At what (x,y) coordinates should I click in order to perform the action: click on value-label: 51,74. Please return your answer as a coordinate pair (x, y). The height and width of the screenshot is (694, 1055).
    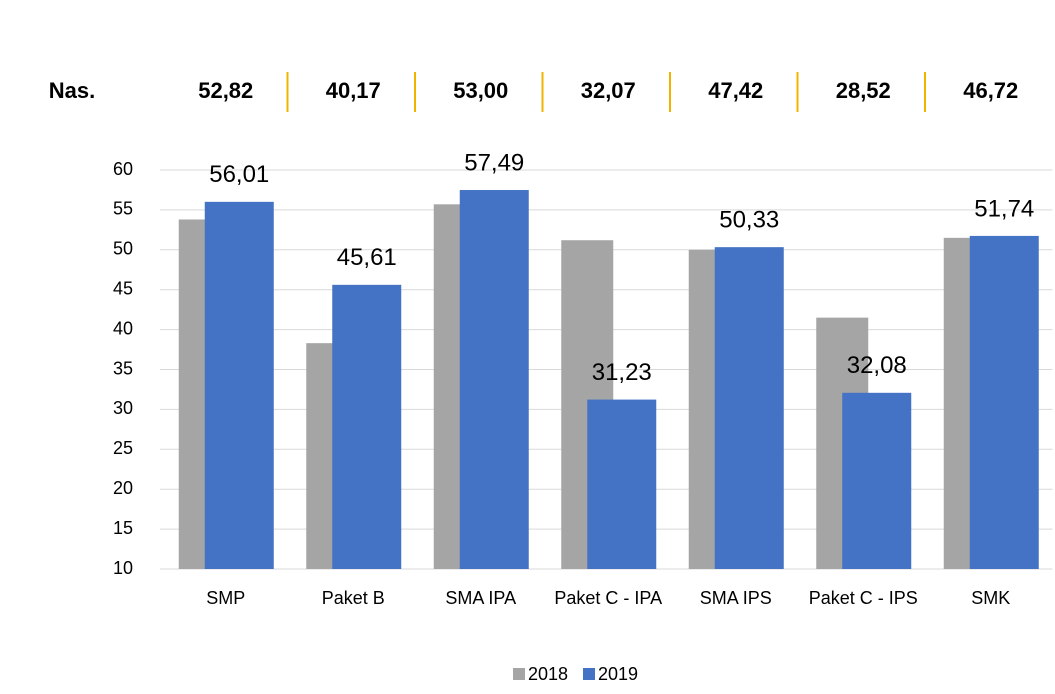
    Looking at the image, I should click on (1004, 208).